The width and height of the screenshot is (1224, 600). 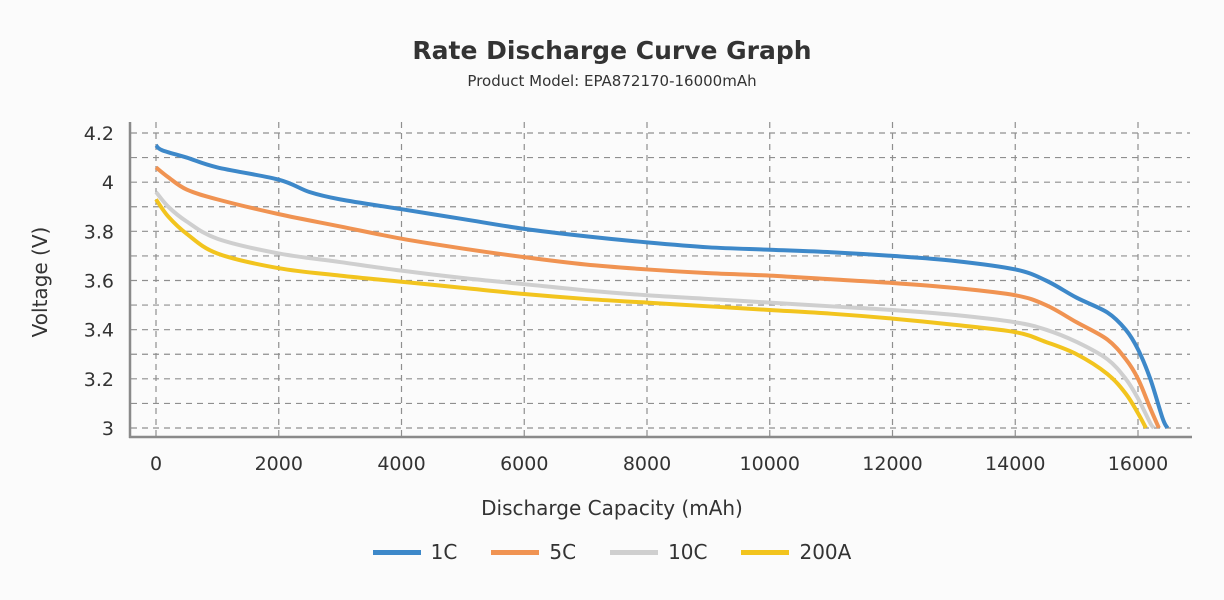 I want to click on y-tick-label: 4.2, so click(x=99, y=134).